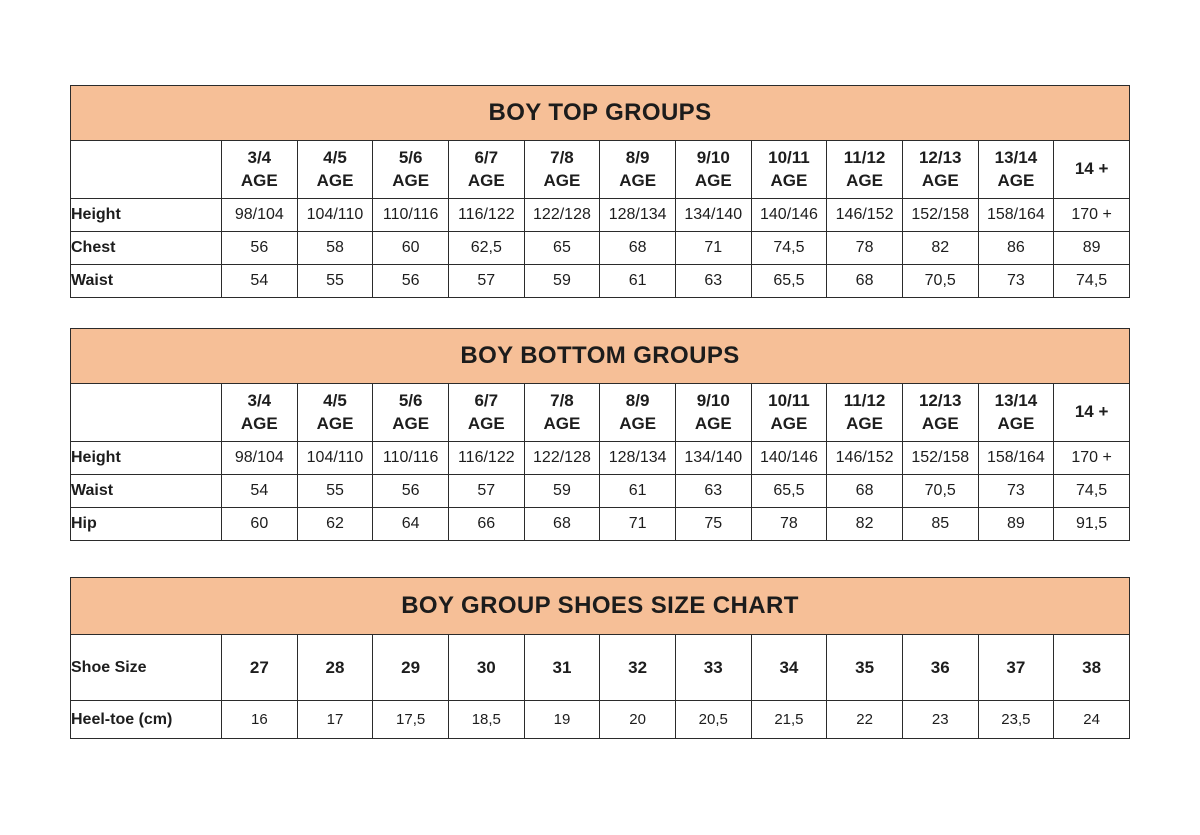 Image resolution: width=1200 pixels, height=835 pixels. What do you see at coordinates (1091, 667) in the screenshot?
I see `value-cell: 38` at bounding box center [1091, 667].